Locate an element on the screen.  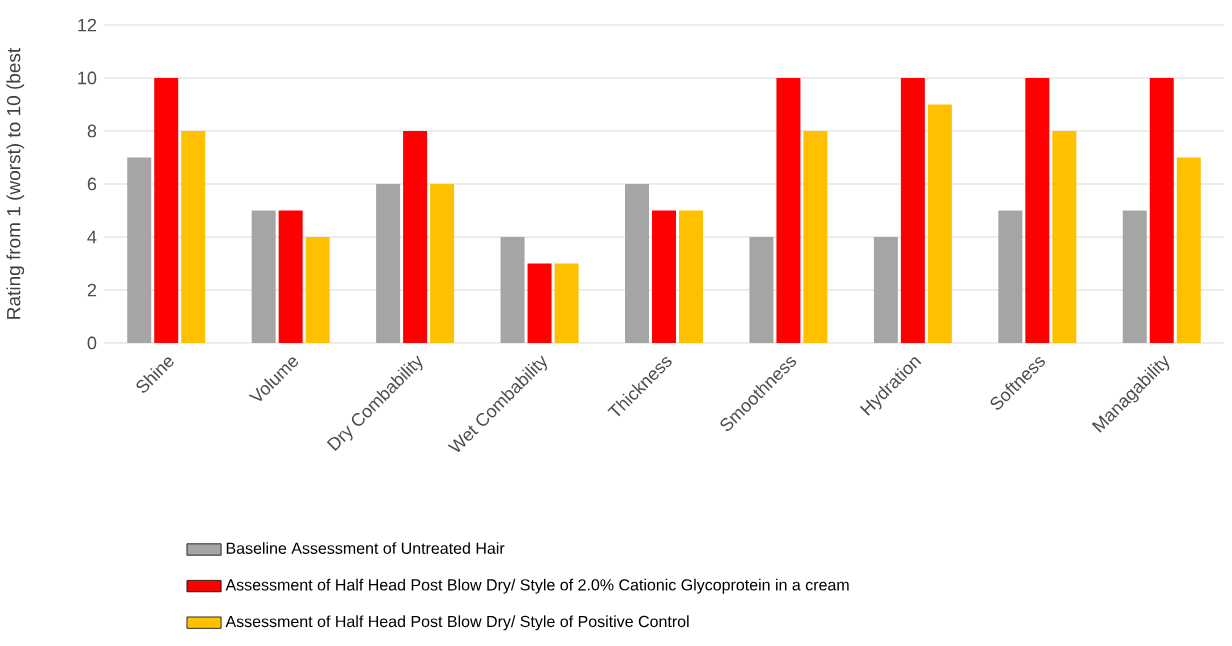
legend-label: Assessment of Half Head Post Blow Dry/ Style of 2.0% Cationic Glycoprotein in a cream is located at coordinates (537, 586).